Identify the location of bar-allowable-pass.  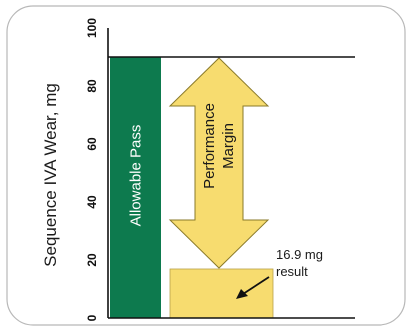
(135, 187).